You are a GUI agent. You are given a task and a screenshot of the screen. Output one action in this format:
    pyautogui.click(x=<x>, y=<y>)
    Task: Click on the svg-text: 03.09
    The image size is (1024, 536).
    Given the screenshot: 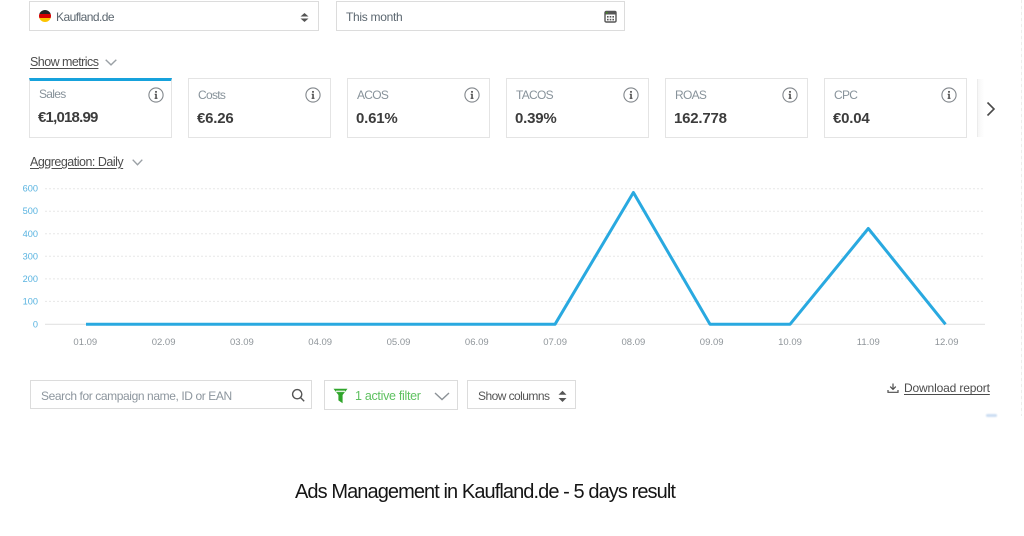 What is the action you would take?
    pyautogui.click(x=242, y=342)
    